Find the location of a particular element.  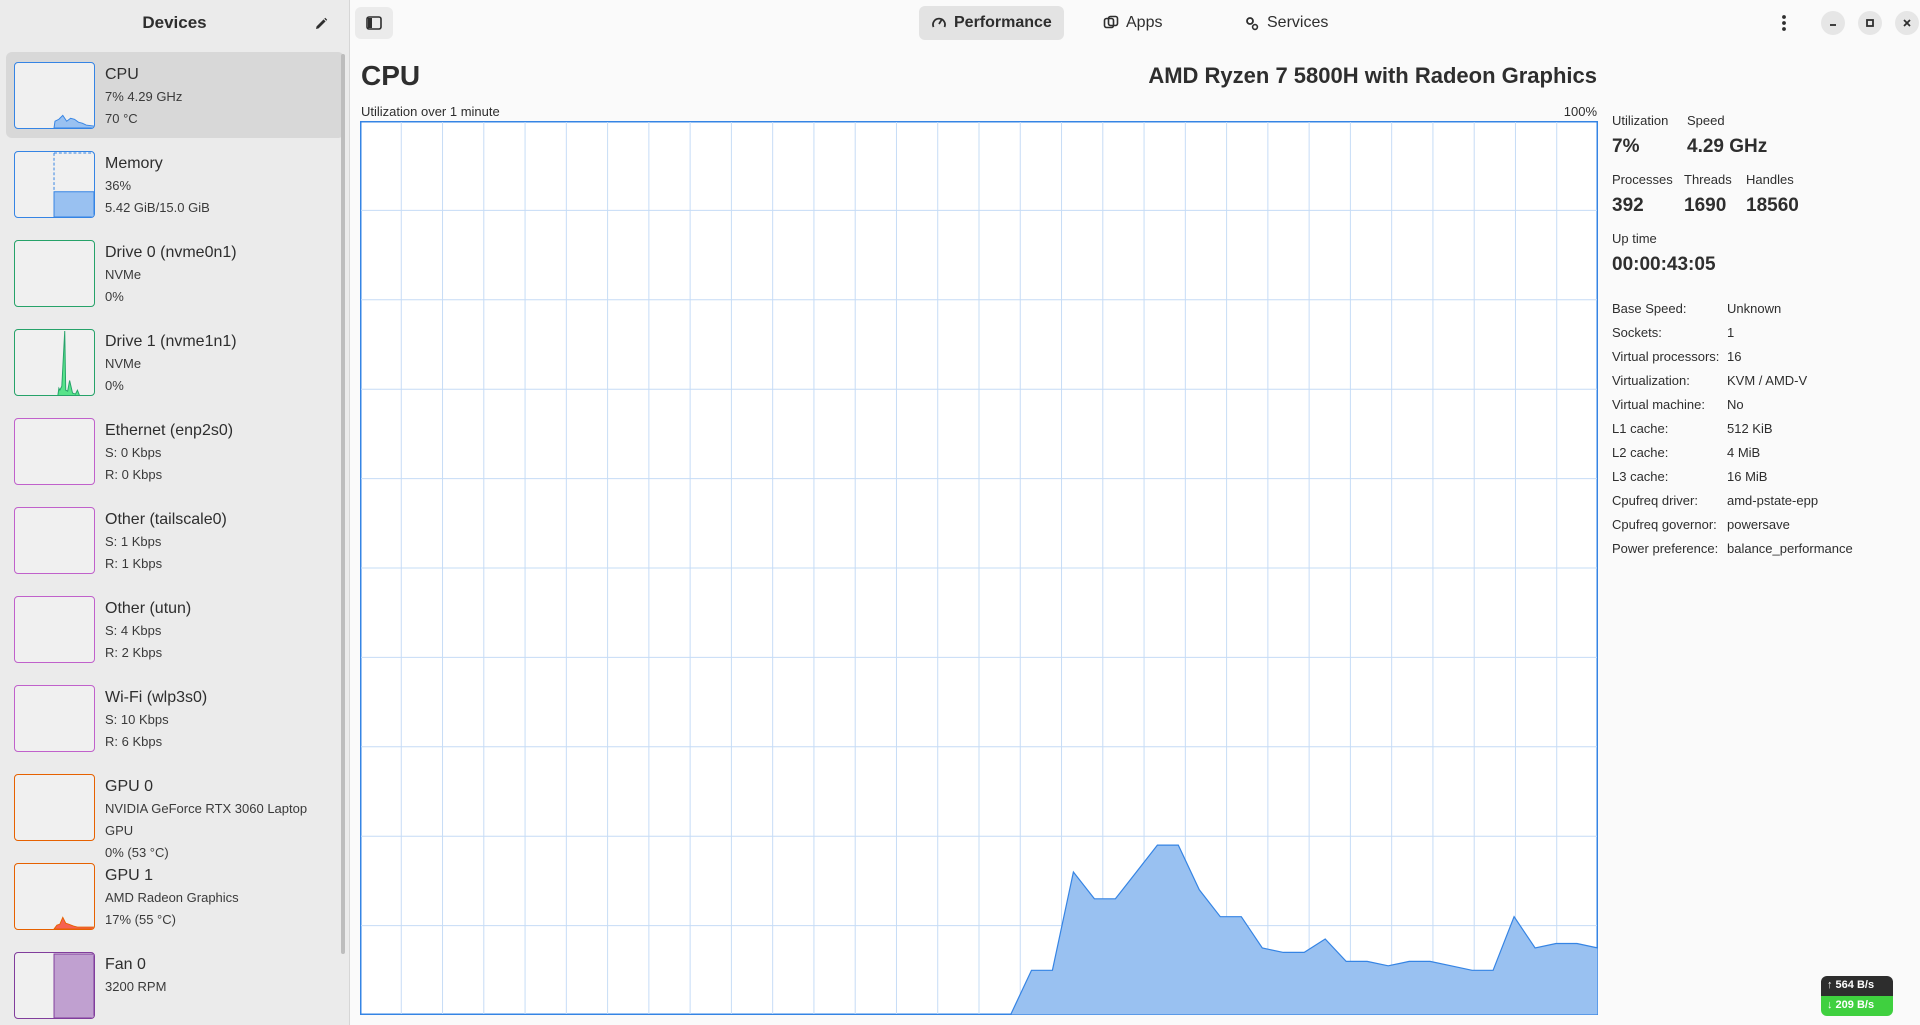

device-info: Memory 36% 5.42 GiB/15.0 GiB is located at coordinates (157, 184).